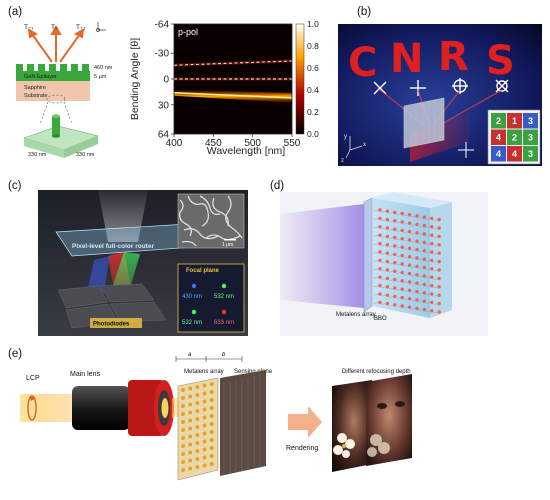  I want to click on diffraction-arrows, so click(56, 43).